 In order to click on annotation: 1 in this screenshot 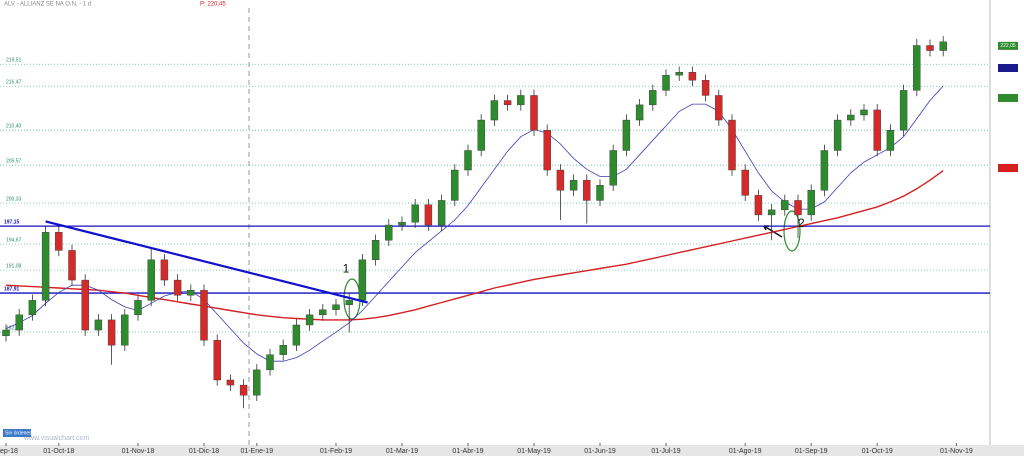, I will do `click(346, 268)`.